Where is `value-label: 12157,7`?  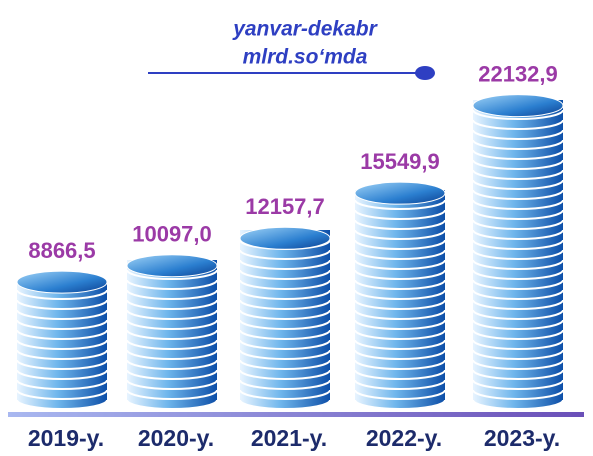
value-label: 12157,7 is located at coordinates (285, 206).